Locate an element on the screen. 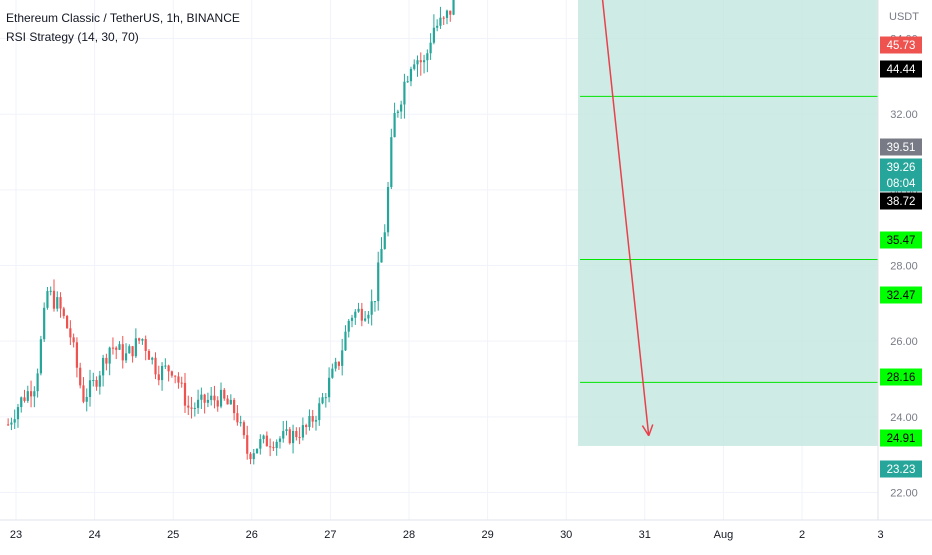  time-axis is located at coordinates (466, 535).